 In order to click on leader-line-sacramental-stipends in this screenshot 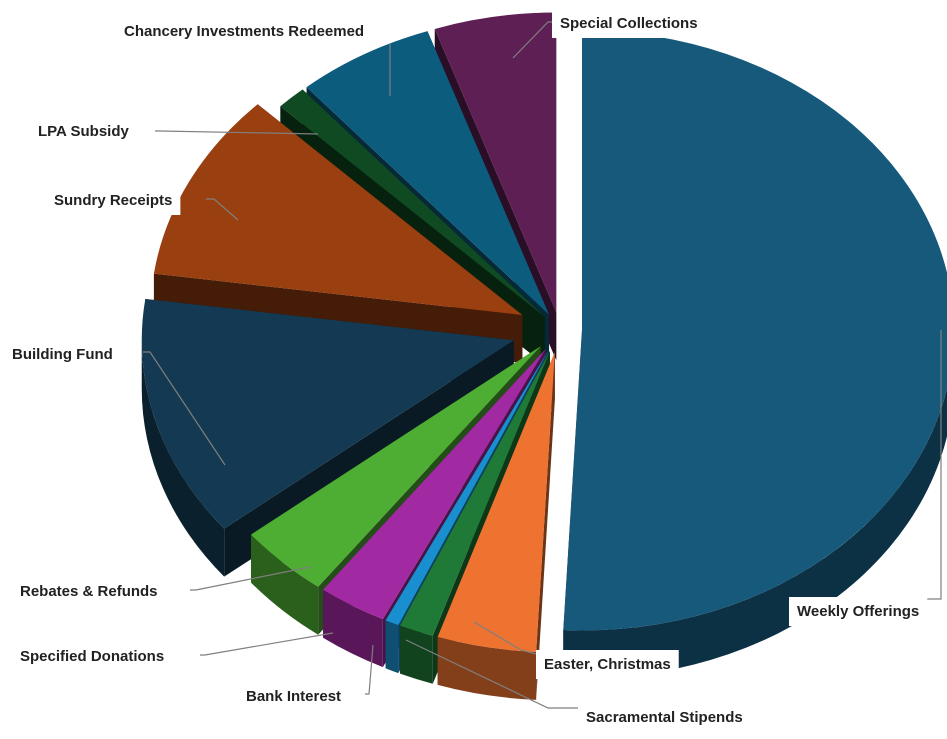, I will do `click(493, 674)`.